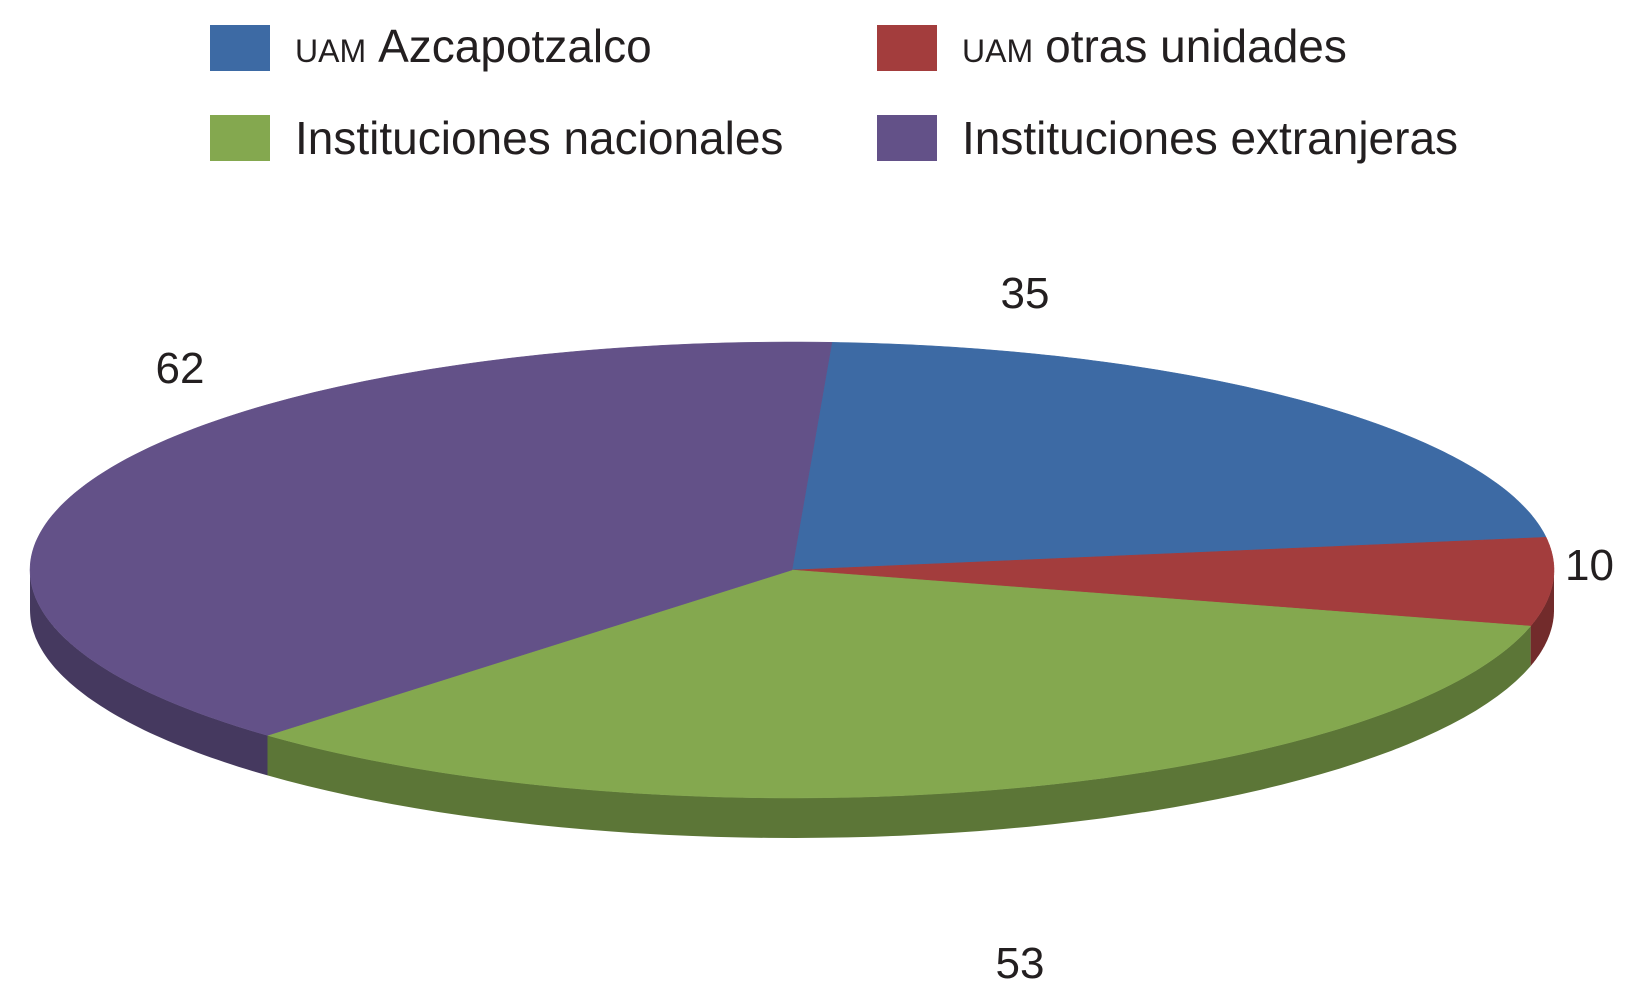  Describe the element at coordinates (149, 673) in the screenshot. I see `pie-side-instituciones-extranjeras` at that location.